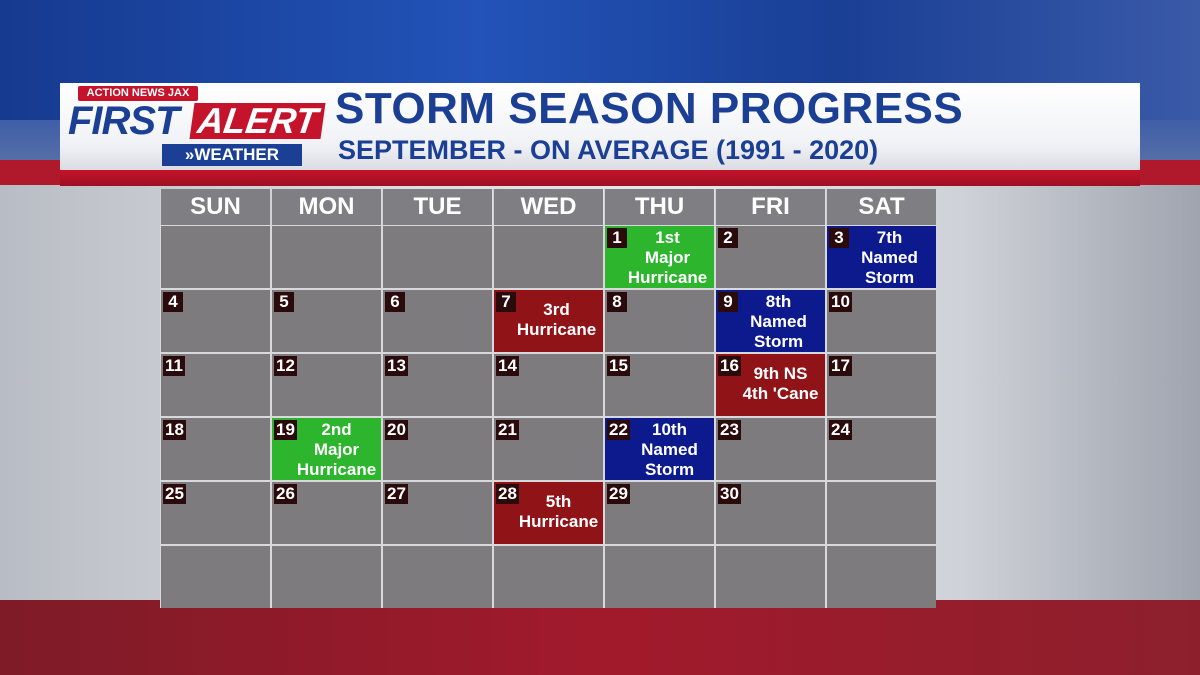 This screenshot has height=675, width=1200. I want to click on day-number: 18, so click(174, 430).